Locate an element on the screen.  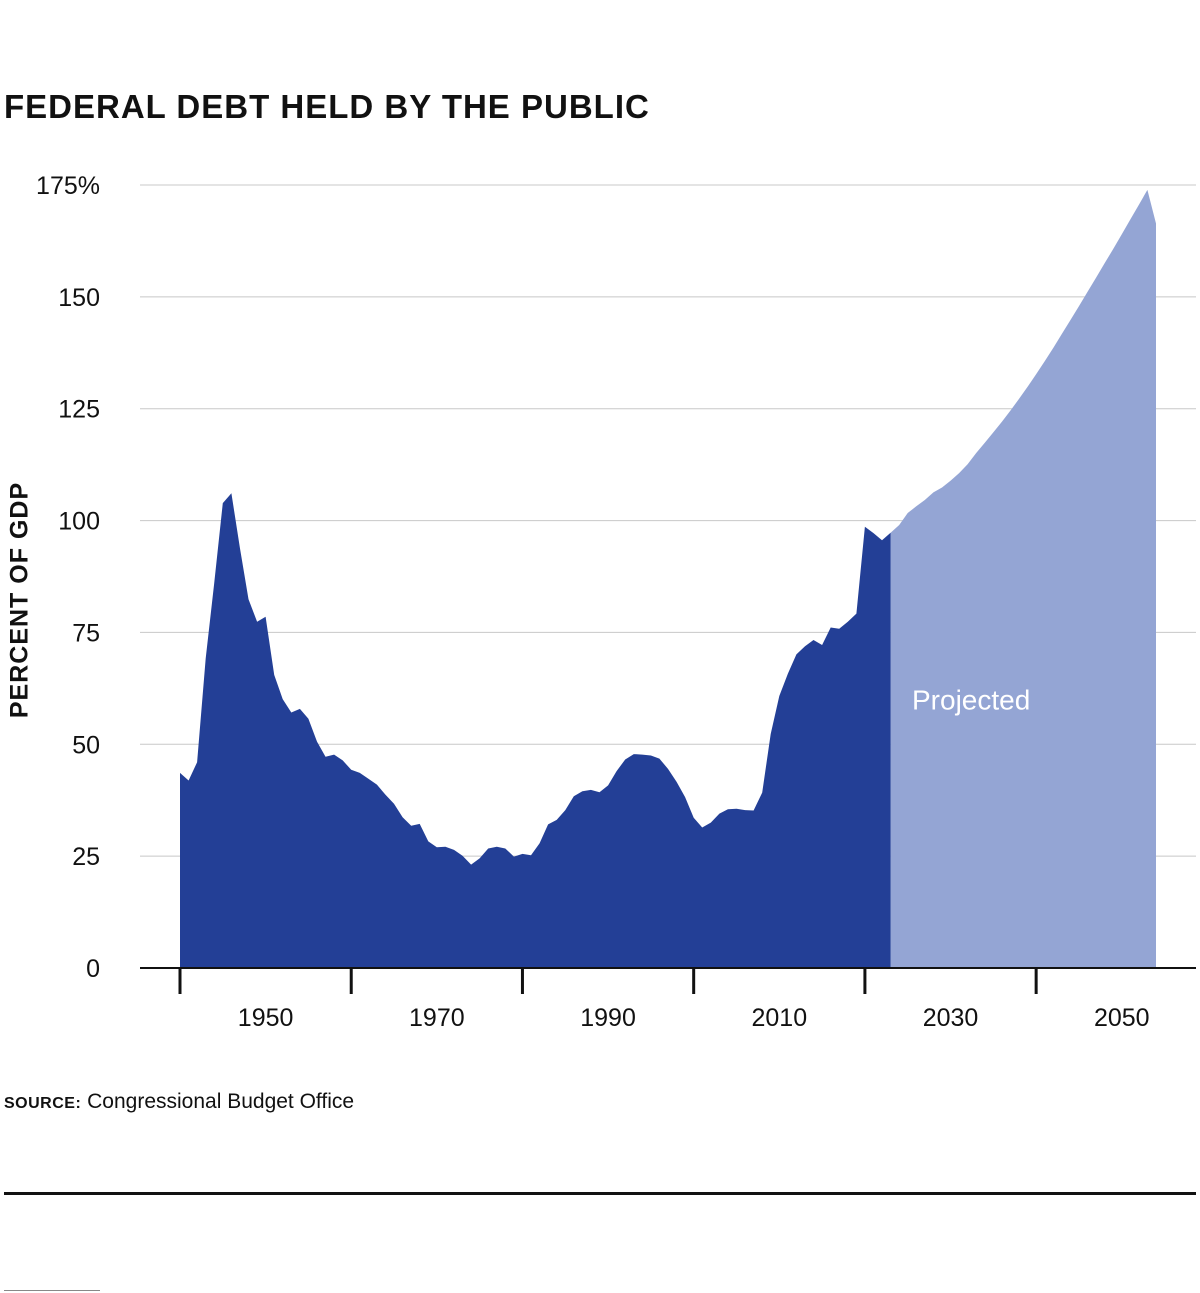
y-tick-label: 100 is located at coordinates (79, 522).